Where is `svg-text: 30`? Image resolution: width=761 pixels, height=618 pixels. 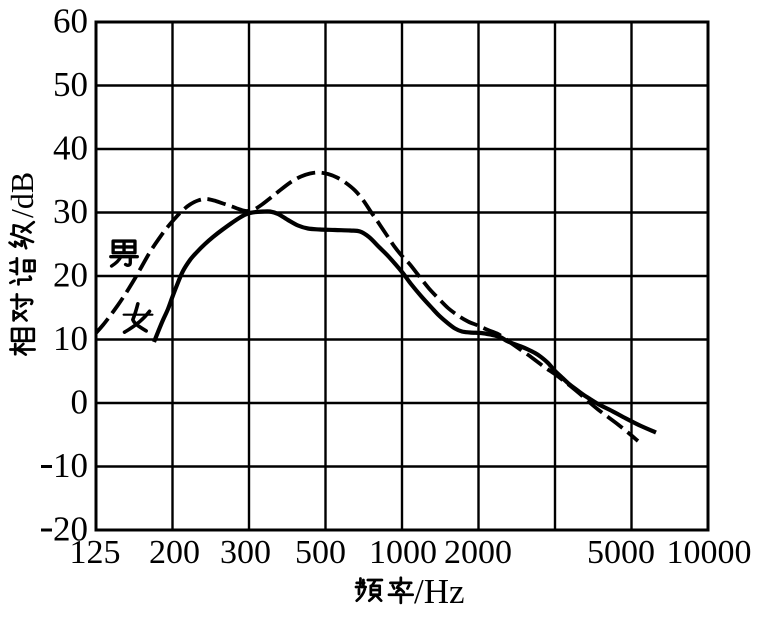 svg-text: 30 is located at coordinates (70, 211).